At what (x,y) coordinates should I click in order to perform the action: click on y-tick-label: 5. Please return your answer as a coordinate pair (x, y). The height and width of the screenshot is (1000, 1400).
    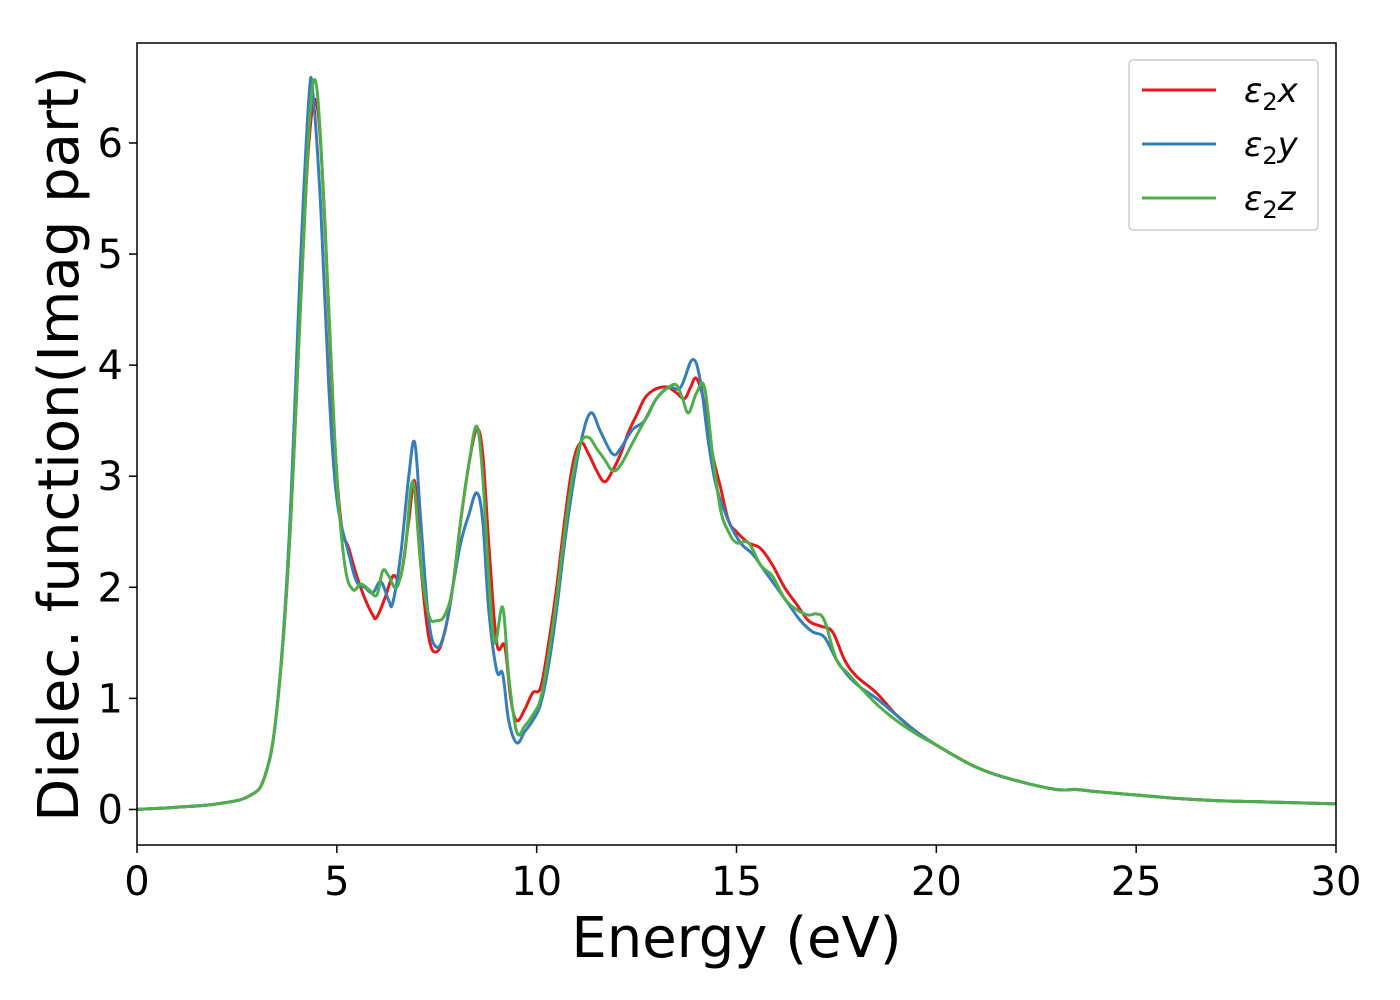
    Looking at the image, I should click on (110, 255).